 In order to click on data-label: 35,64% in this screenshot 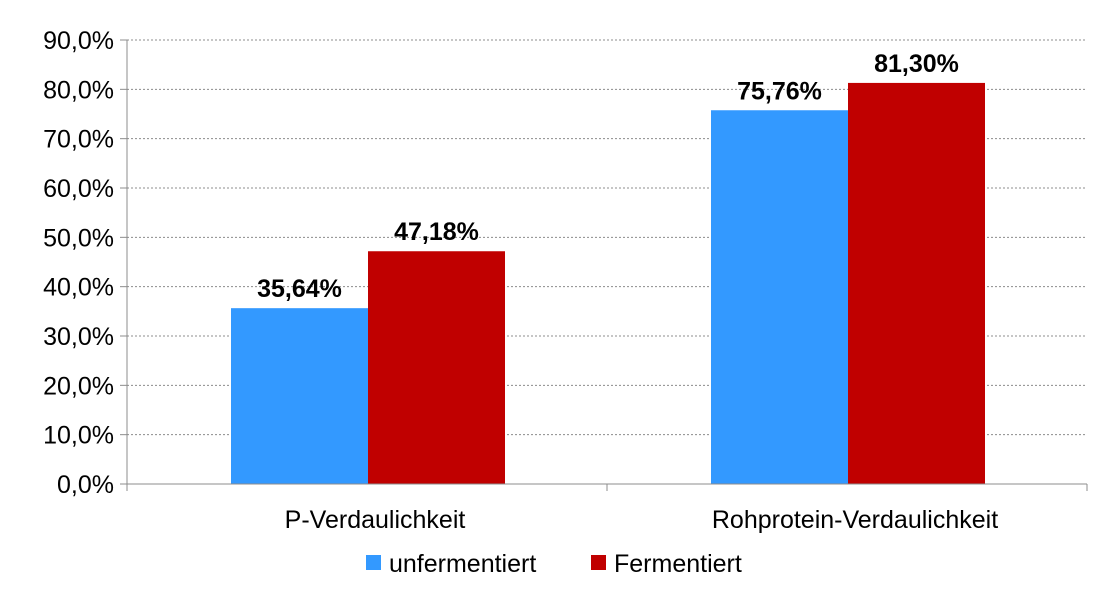, I will do `click(299, 289)`.